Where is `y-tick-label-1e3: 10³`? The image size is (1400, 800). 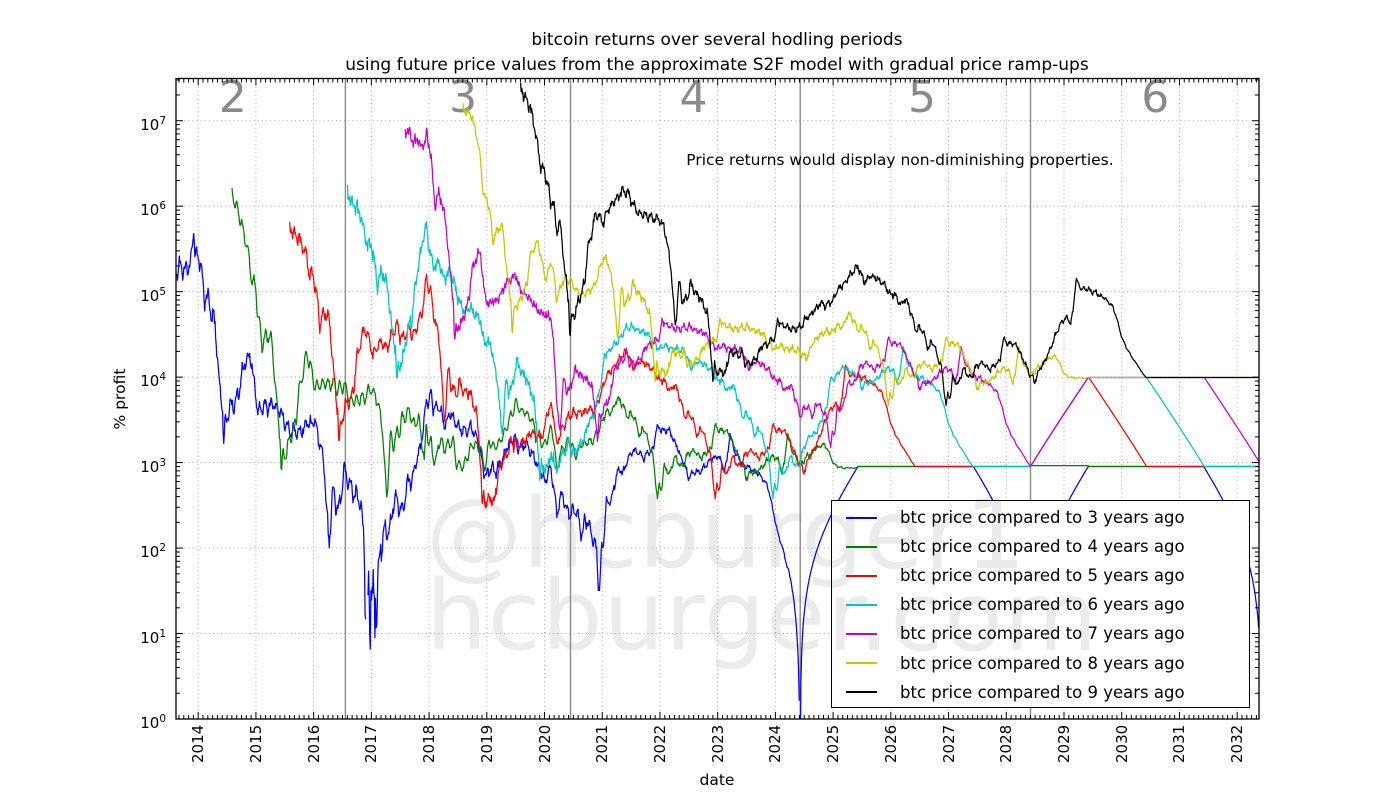
y-tick-label-1e3: 10³ is located at coordinates (153, 466).